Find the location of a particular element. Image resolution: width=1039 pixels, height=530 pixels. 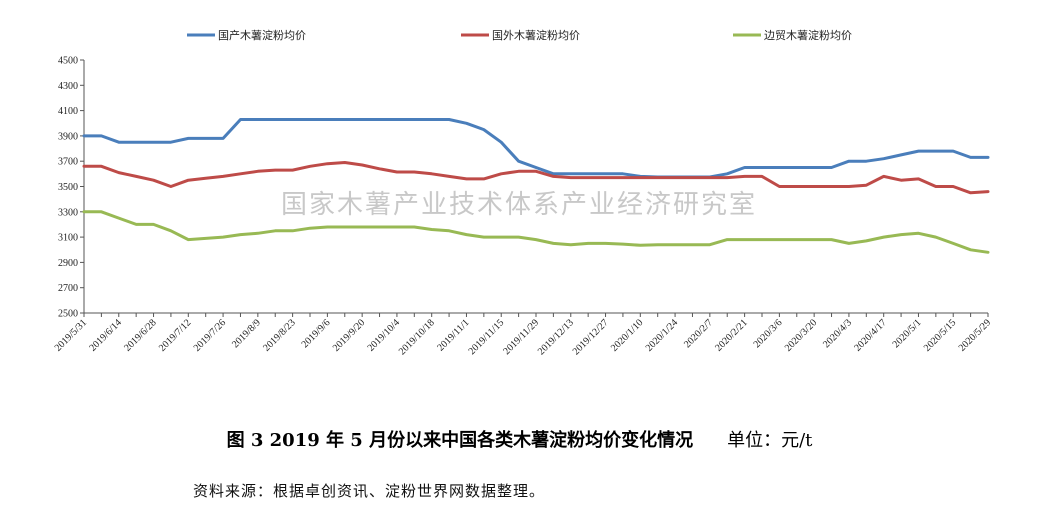

x-tick-label: 2019/11/15 is located at coordinates (487, 337).